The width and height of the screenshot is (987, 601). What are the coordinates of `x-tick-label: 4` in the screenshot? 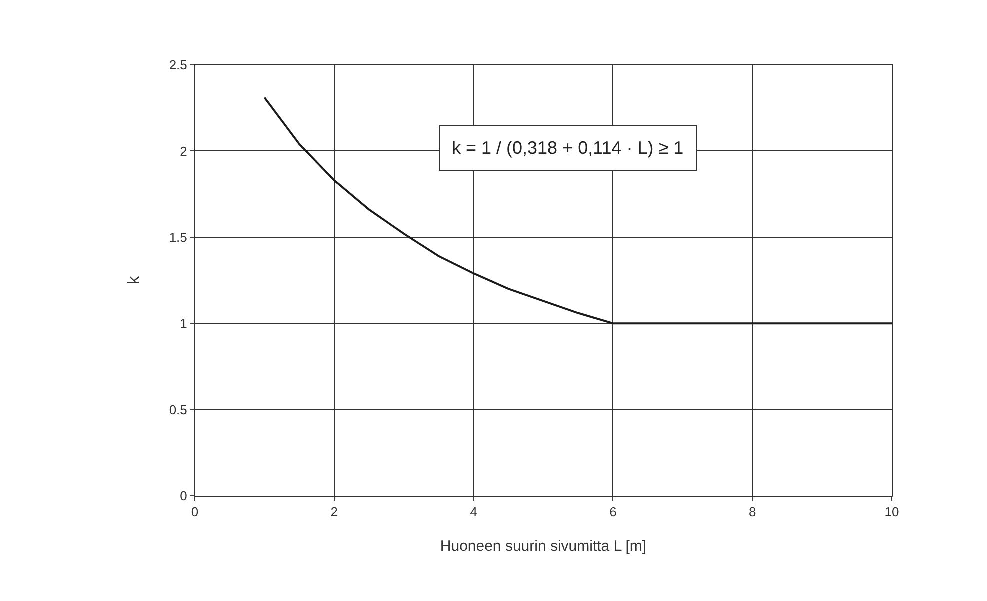 It's located at (474, 512).